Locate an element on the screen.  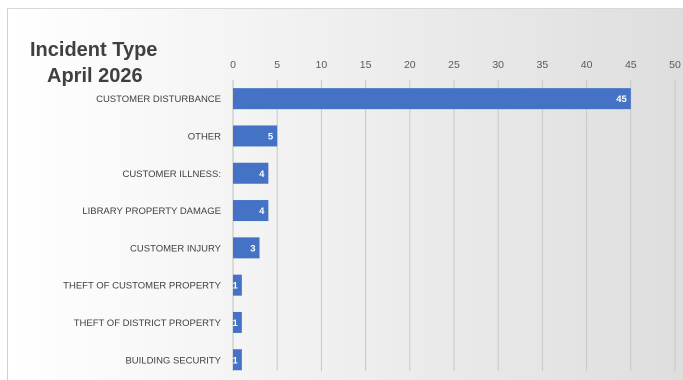
category-label: BUILDING SECURITY is located at coordinates (173, 360).